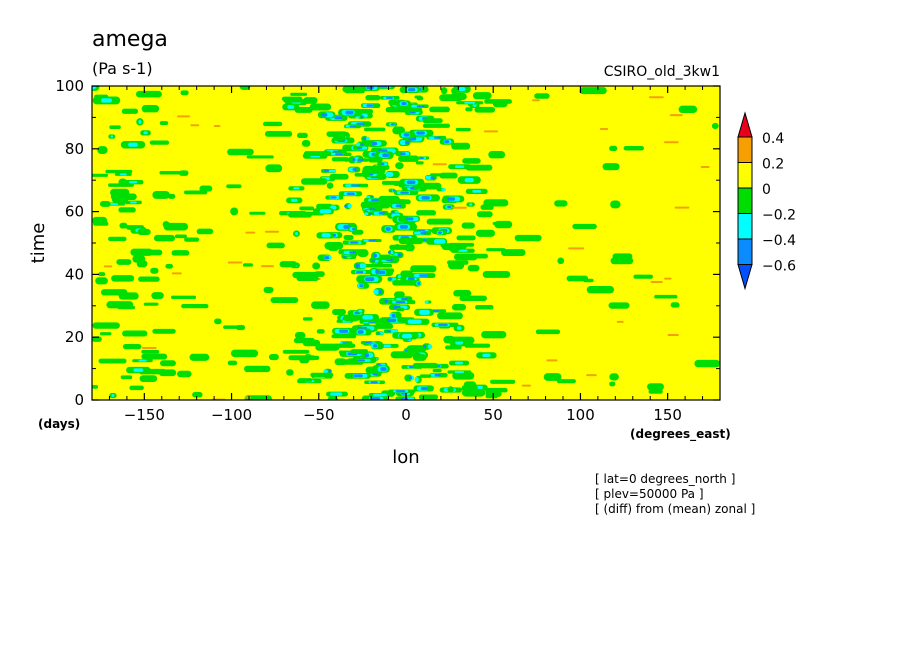 This screenshot has height=654, width=904. What do you see at coordinates (74, 274) in the screenshot?
I see `y-tick-label: 40` at bounding box center [74, 274].